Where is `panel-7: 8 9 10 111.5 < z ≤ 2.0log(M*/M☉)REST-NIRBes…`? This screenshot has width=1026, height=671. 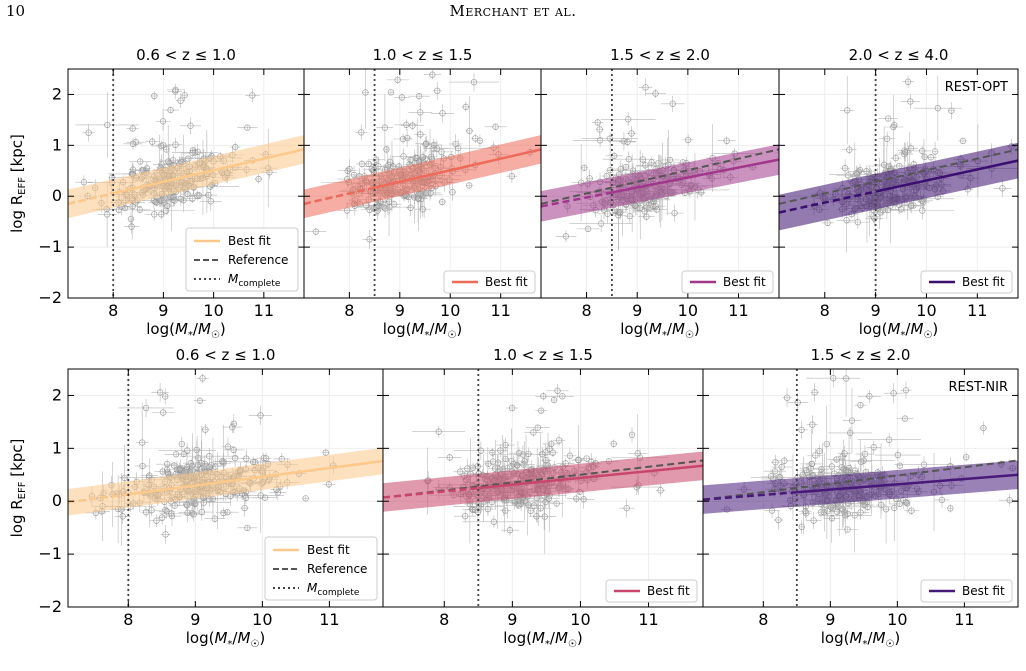 panel-7: 8 9 10 111.5 < z ≤ 2.0log(M*/M☉)REST-NIRBes… is located at coordinates (860, 498).